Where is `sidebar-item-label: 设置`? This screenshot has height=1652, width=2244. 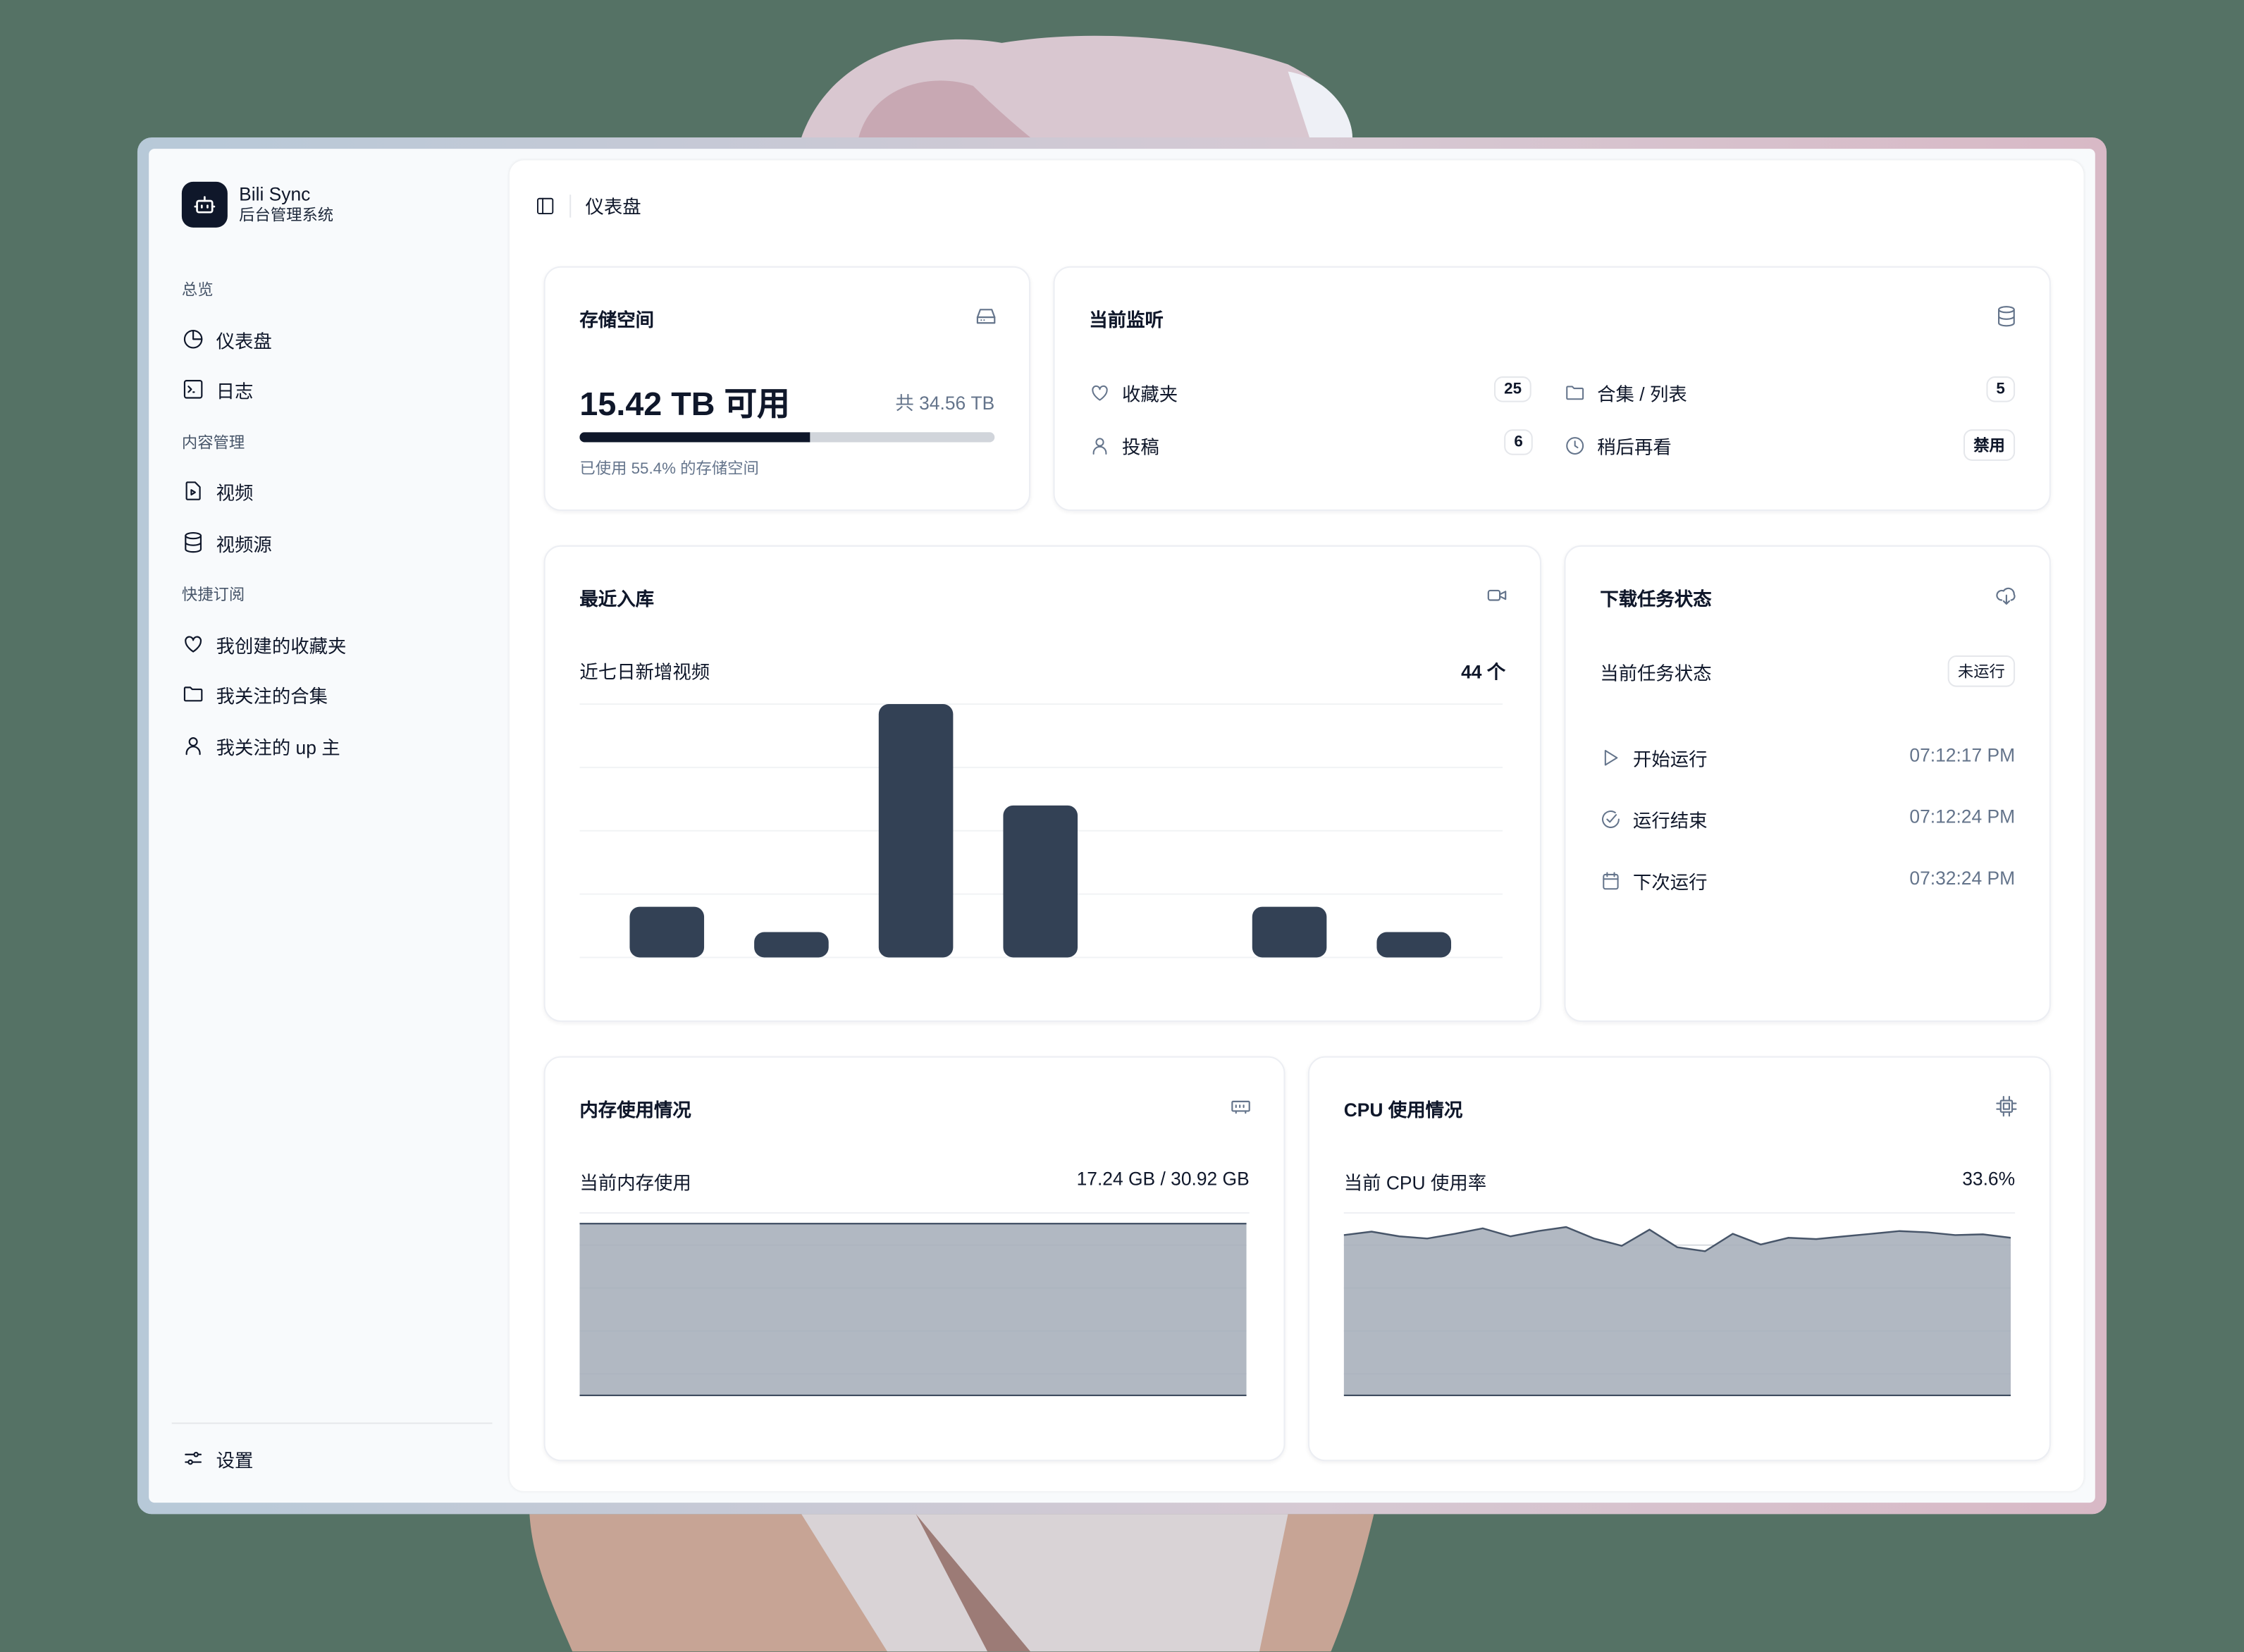
sidebar-item-label: 设置 is located at coordinates (235, 1459).